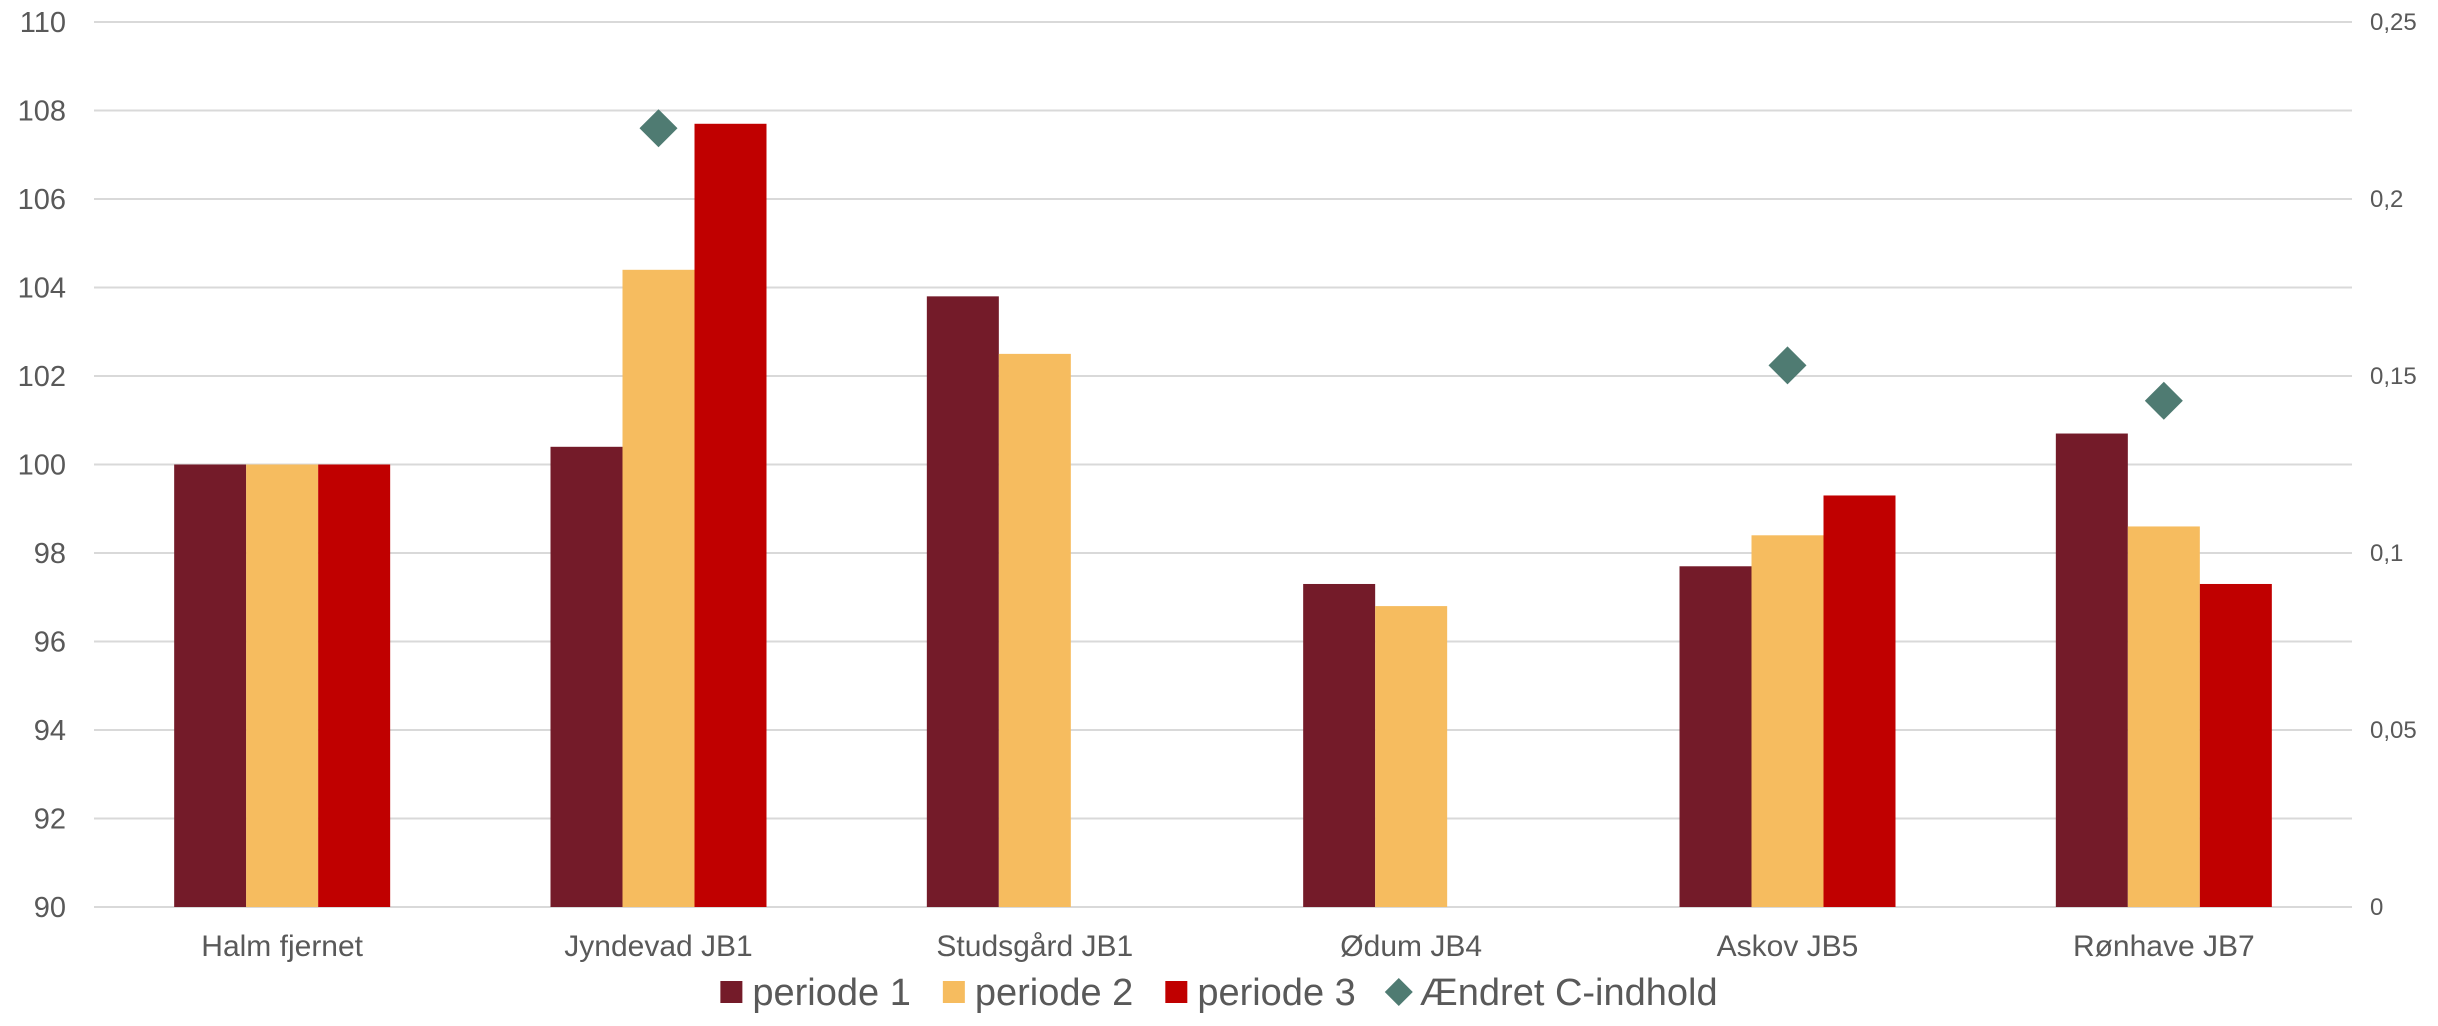 Image resolution: width=2438 pixels, height=1026 pixels. I want to click on legend-item: periode 1, so click(815, 993).